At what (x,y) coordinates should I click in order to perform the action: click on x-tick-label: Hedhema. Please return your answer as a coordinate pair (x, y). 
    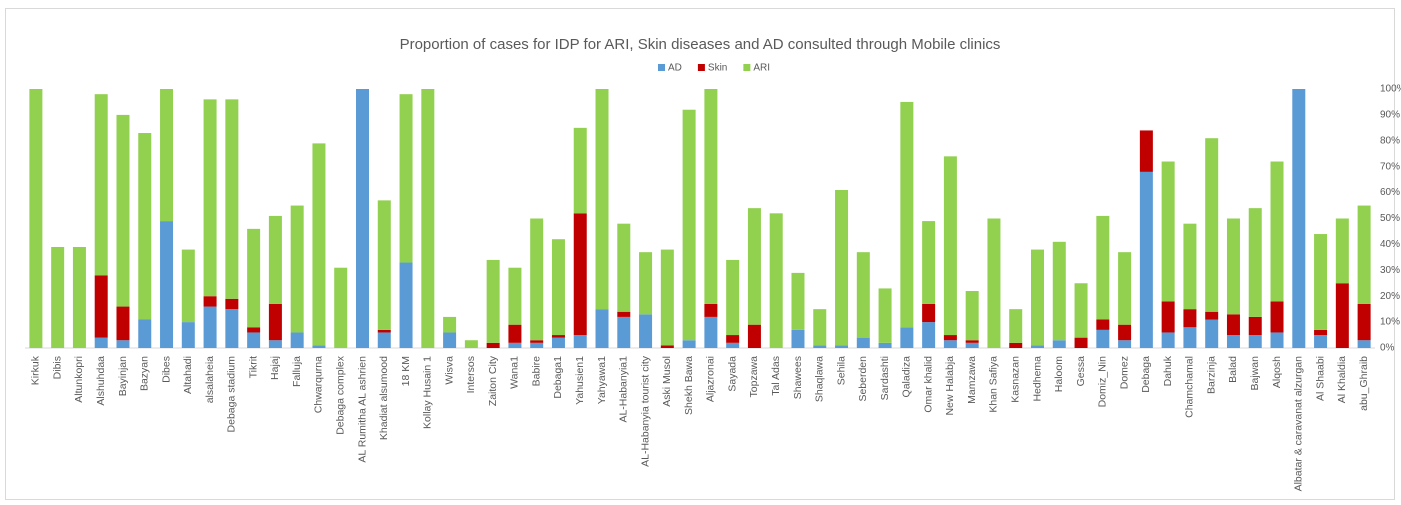
    Looking at the image, I should click on (1037, 379).